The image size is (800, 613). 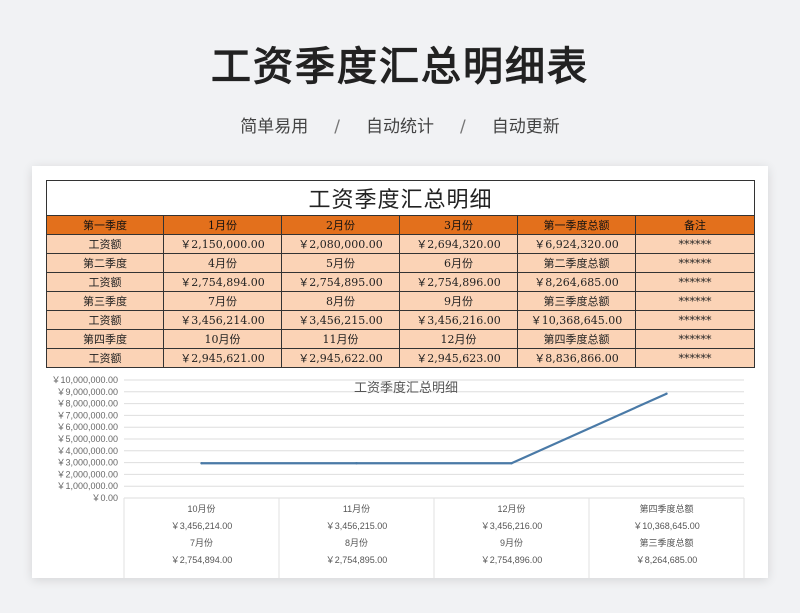 What do you see at coordinates (576, 320) in the screenshot?
I see `table-cell: ￥10,368,645.00` at bounding box center [576, 320].